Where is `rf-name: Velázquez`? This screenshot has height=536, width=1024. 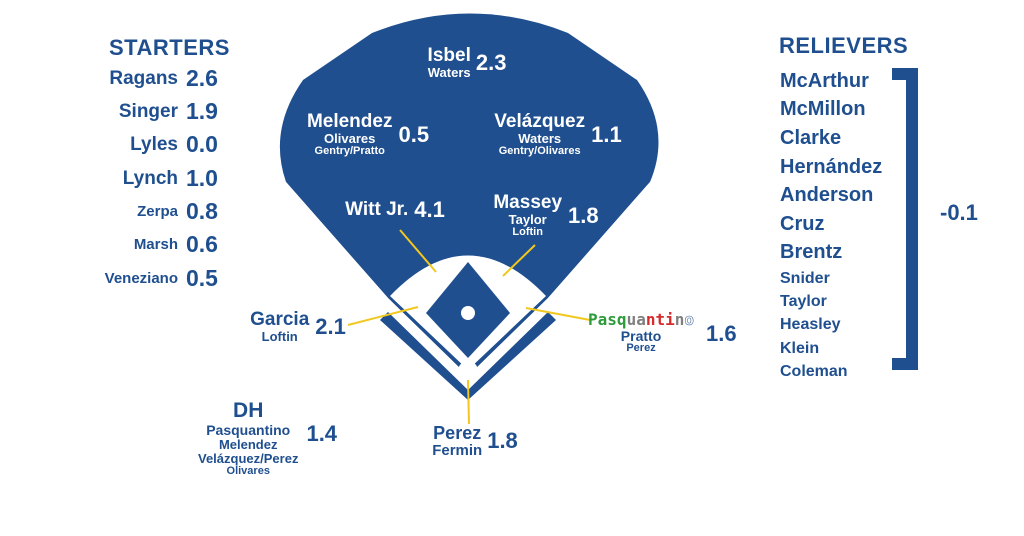
rf-name: Velázquez is located at coordinates (540, 121).